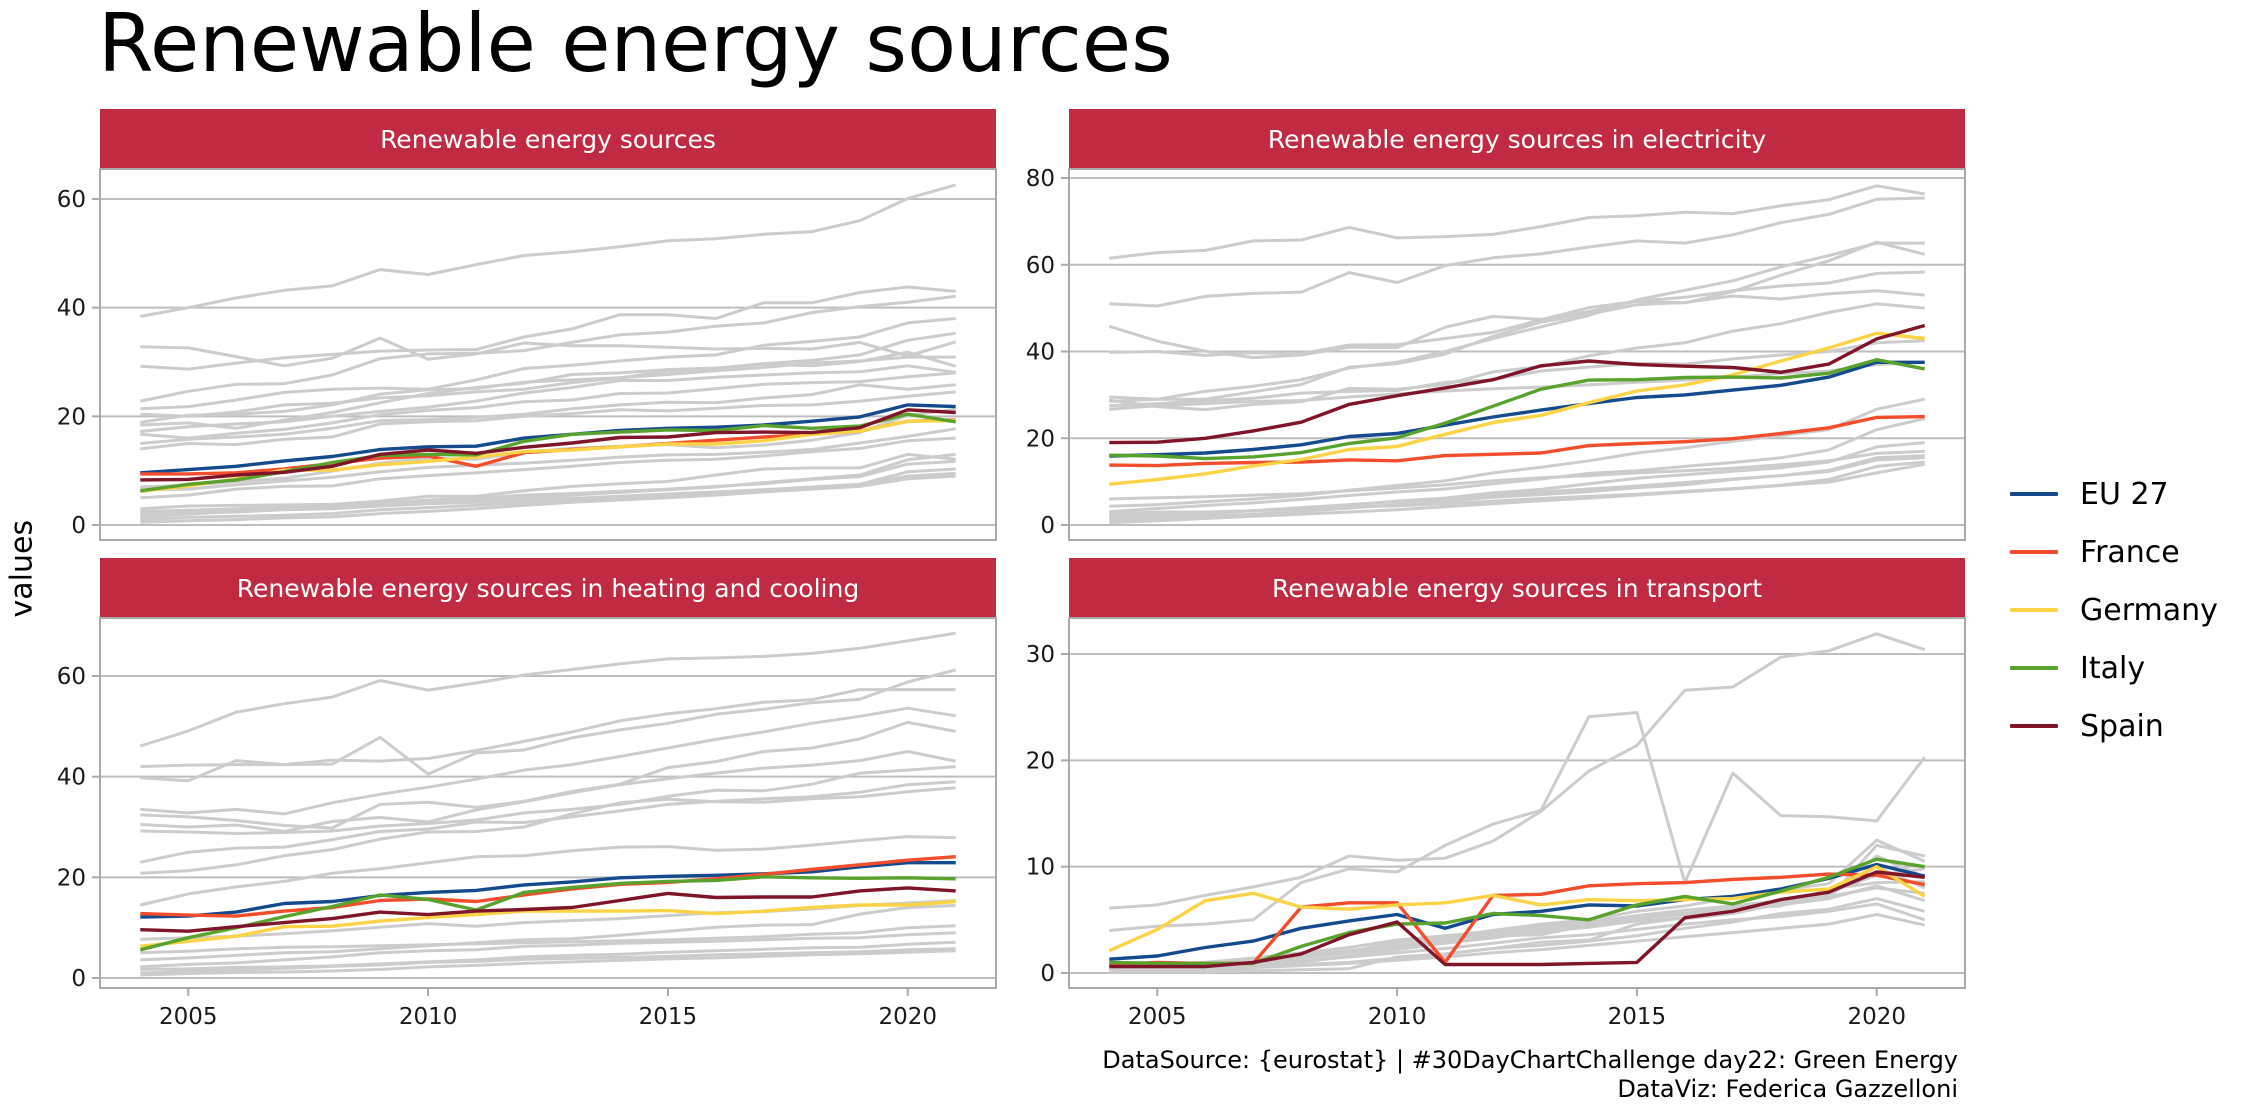 The width and height of the screenshot is (2242, 1112). I want to click on panel-title: Renewable energy sources in transport, so click(1517, 588).